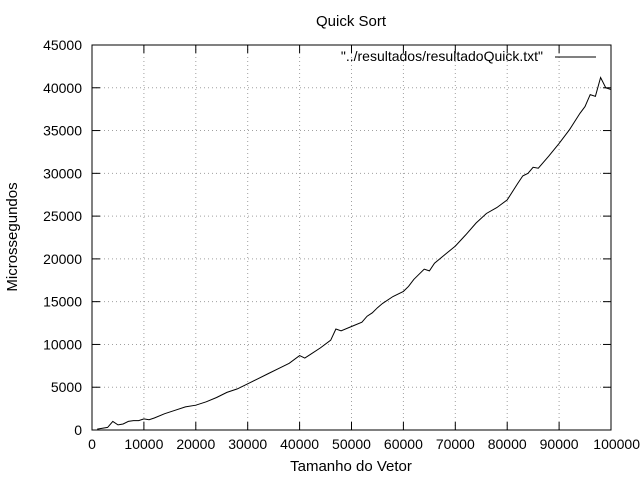 This screenshot has height=480, width=640. What do you see at coordinates (62, 302) in the screenshot?
I see `y-tick-label: 15000` at bounding box center [62, 302].